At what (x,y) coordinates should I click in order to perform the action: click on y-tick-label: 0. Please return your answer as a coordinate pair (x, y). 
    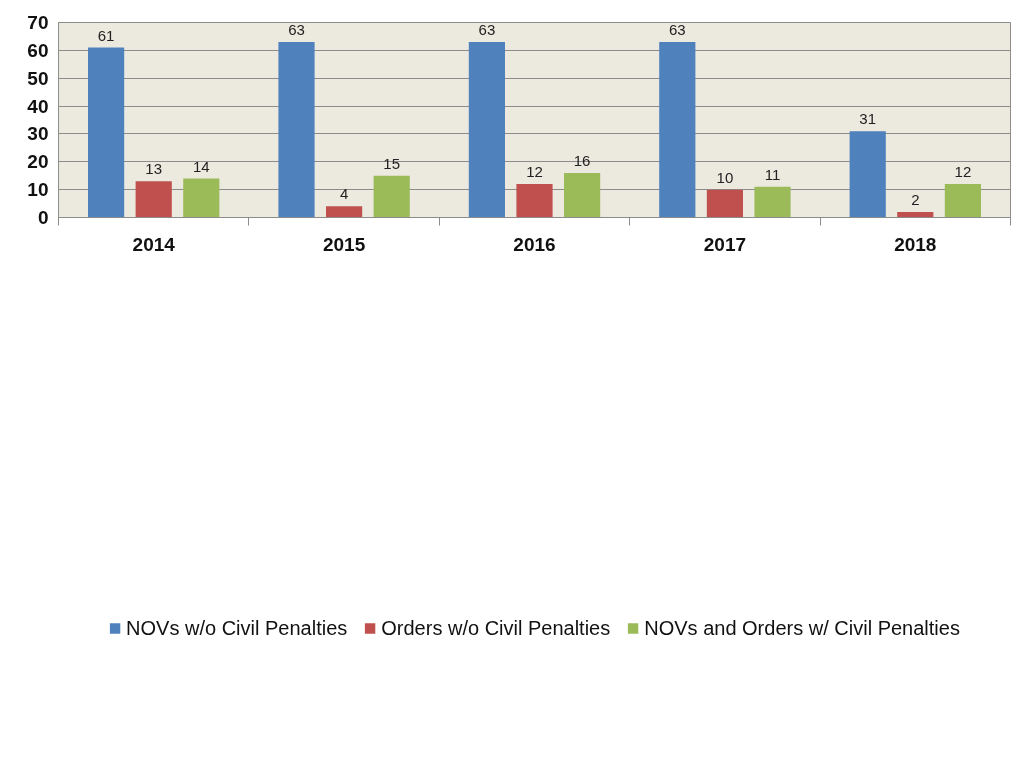
    Looking at the image, I should click on (43, 217).